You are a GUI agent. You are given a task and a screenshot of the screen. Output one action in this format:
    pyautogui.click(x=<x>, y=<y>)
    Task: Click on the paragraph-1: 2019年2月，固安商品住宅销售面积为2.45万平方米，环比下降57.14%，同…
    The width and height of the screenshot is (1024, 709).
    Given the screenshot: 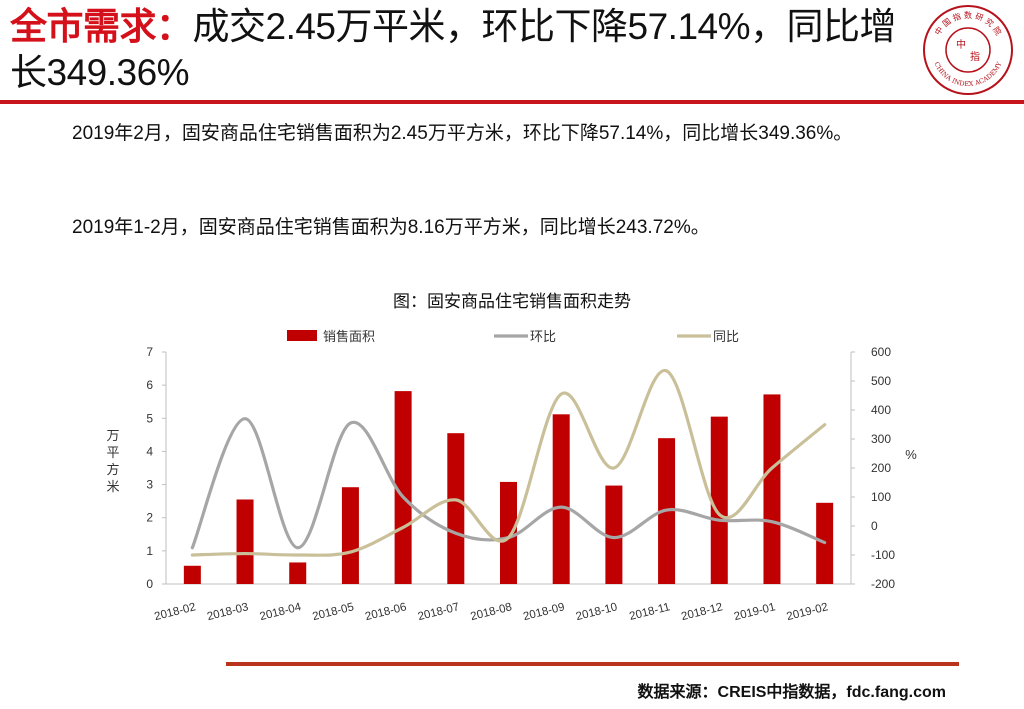 What is the action you would take?
    pyautogui.click(x=462, y=133)
    